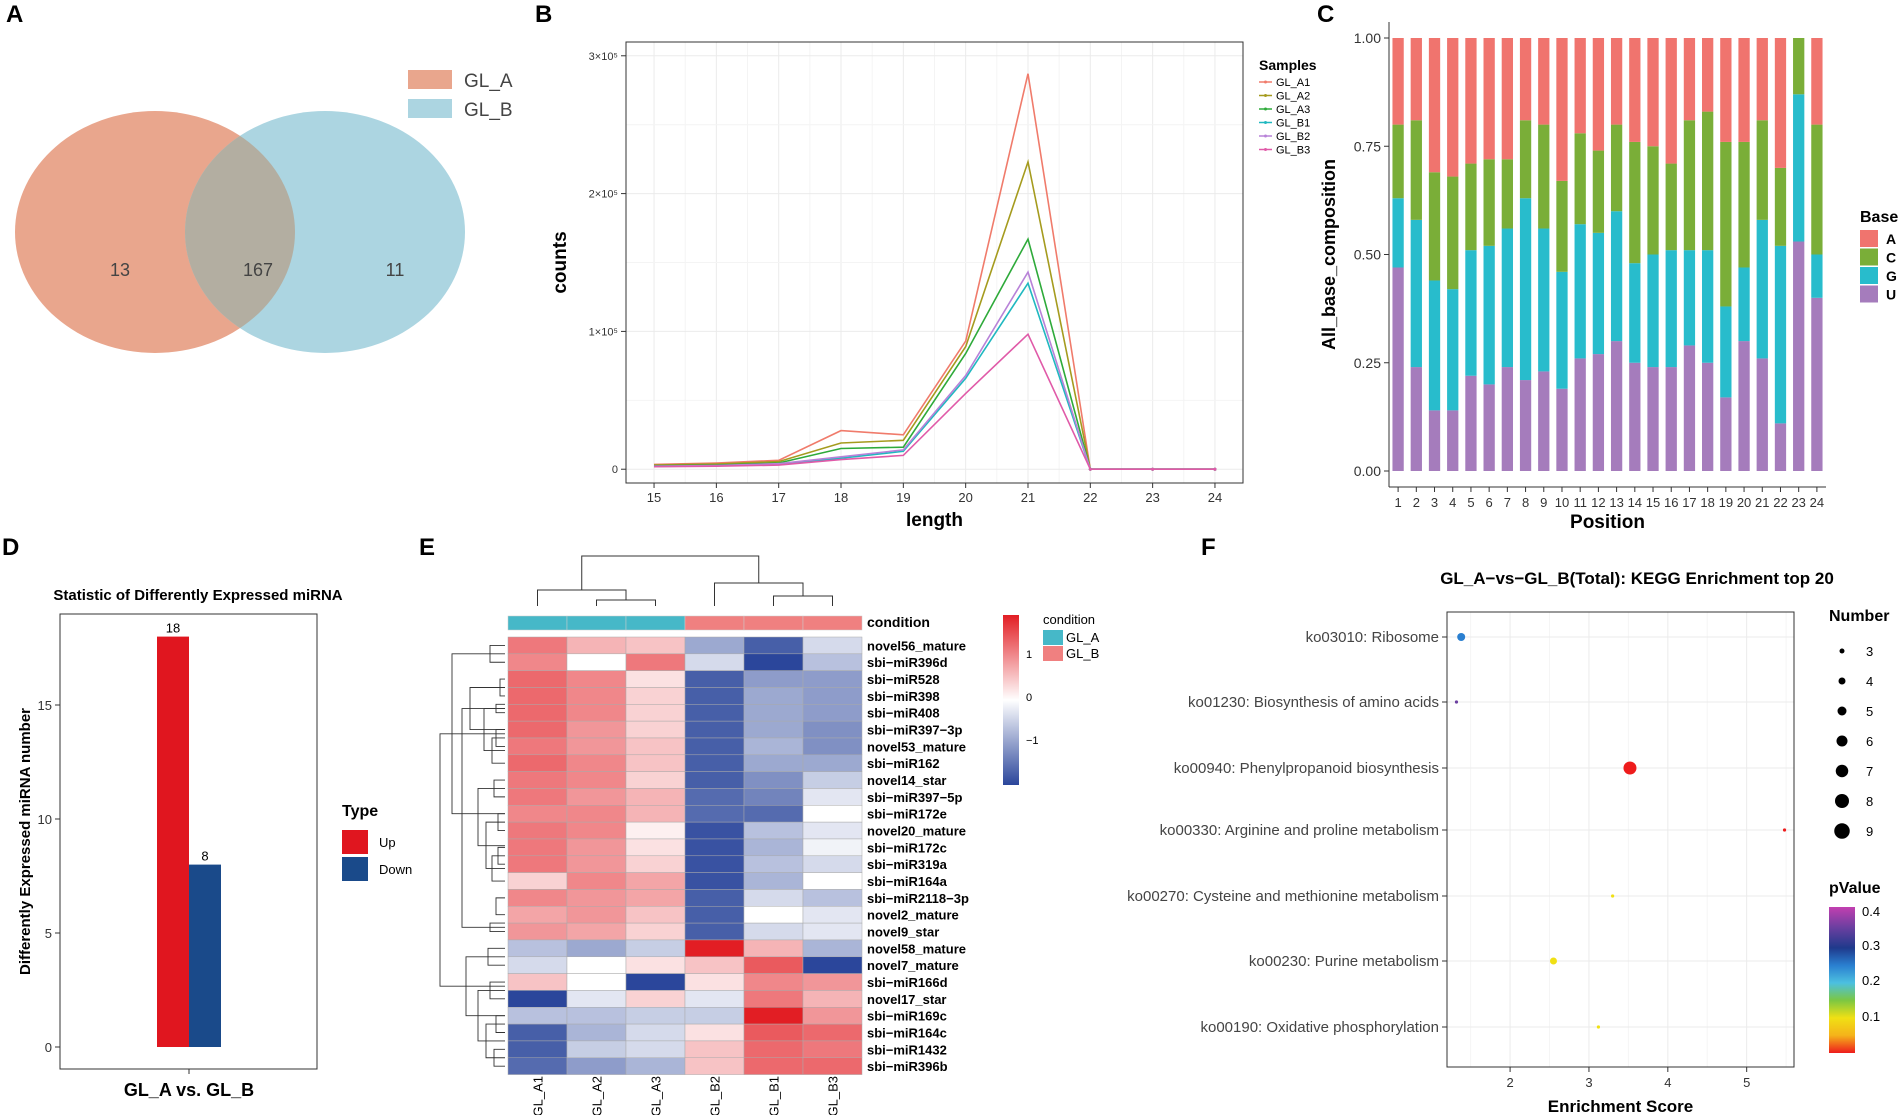 The height and width of the screenshot is (1115, 1904). Describe the element at coordinates (841, 497) in the screenshot. I see `b-x-tick-label: 18` at that location.